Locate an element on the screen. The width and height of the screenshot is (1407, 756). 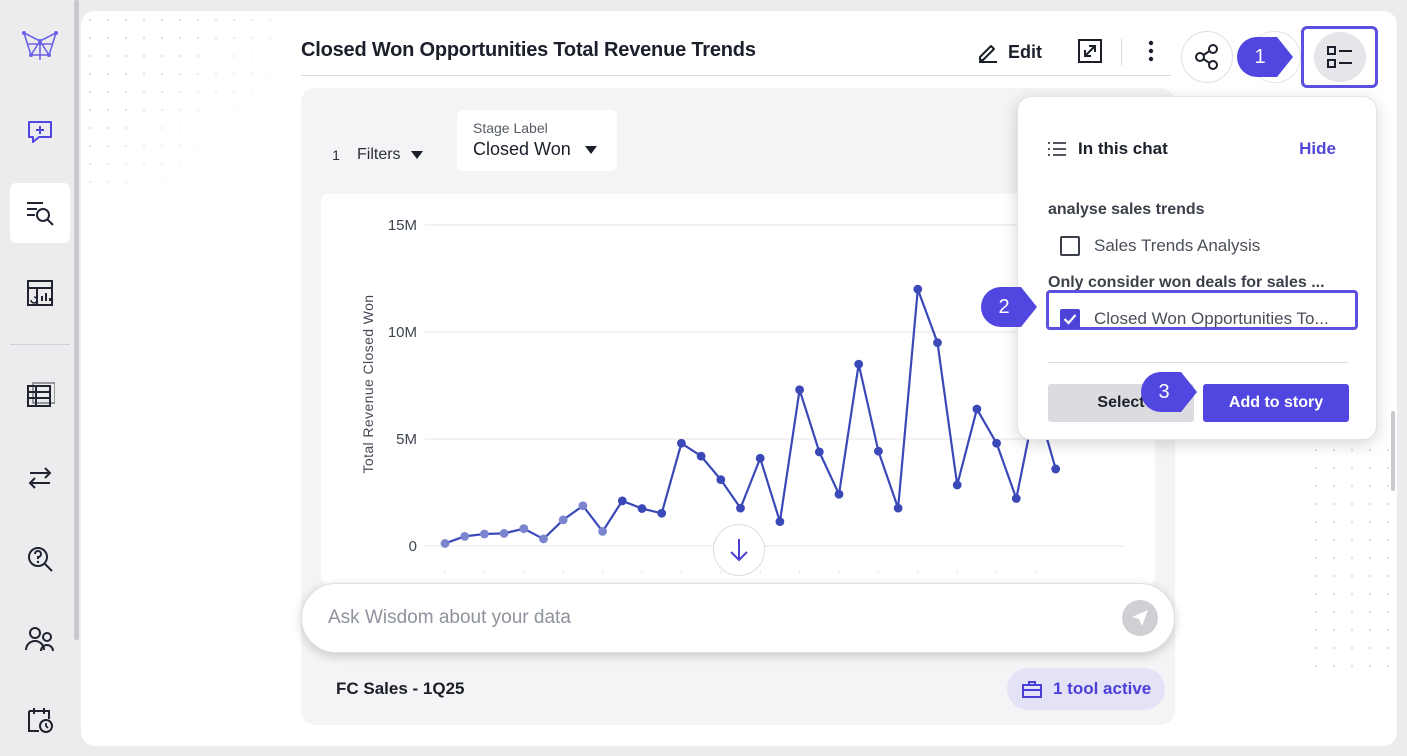
schedule-icon is located at coordinates (40, 720).